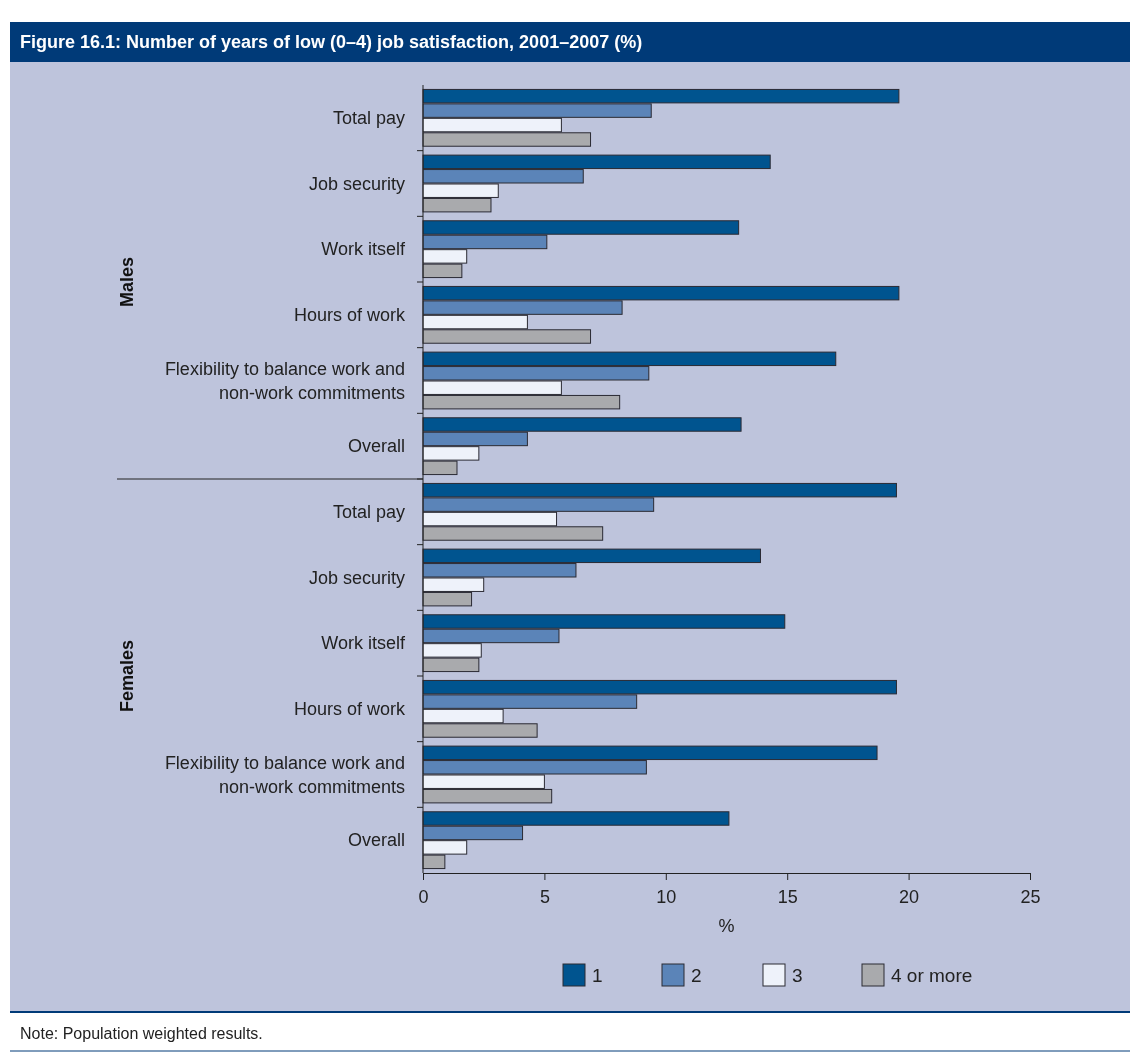 The width and height of the screenshot is (1133, 1052). I want to click on legend-label: 2, so click(696, 975).